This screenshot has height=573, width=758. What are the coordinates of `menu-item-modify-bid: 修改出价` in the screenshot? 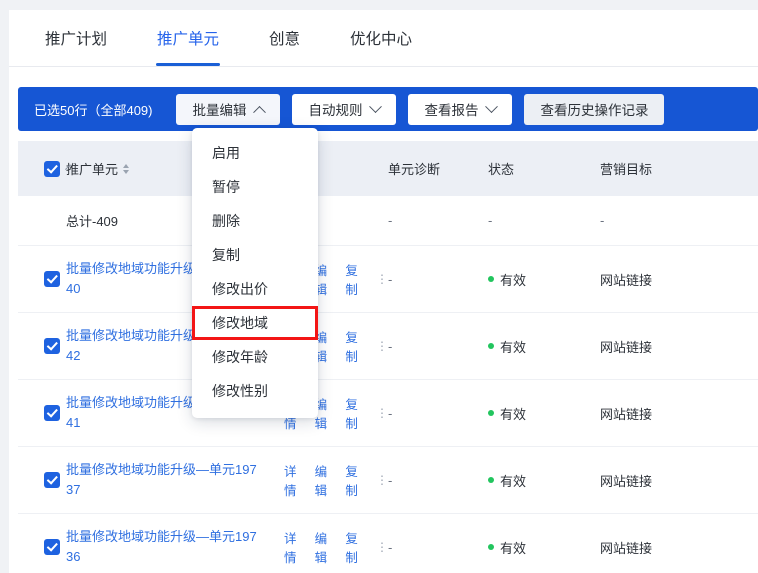 It's located at (240, 289).